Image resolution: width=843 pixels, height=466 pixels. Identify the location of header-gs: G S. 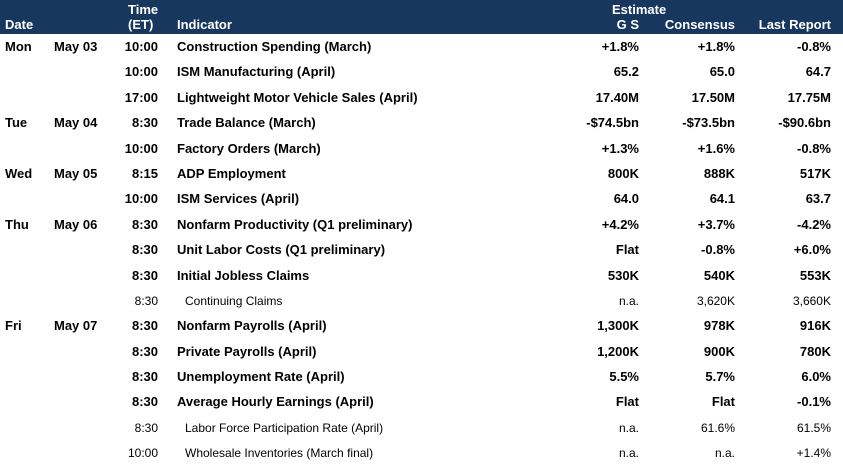
(627, 24).